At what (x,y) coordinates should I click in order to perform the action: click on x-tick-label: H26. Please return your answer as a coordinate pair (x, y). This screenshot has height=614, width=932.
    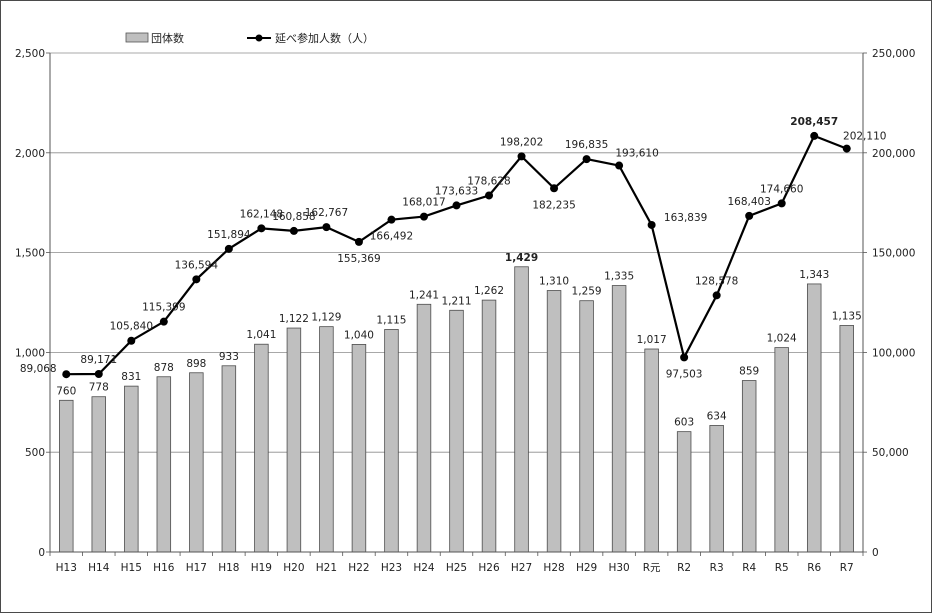
    Looking at the image, I should click on (489, 568).